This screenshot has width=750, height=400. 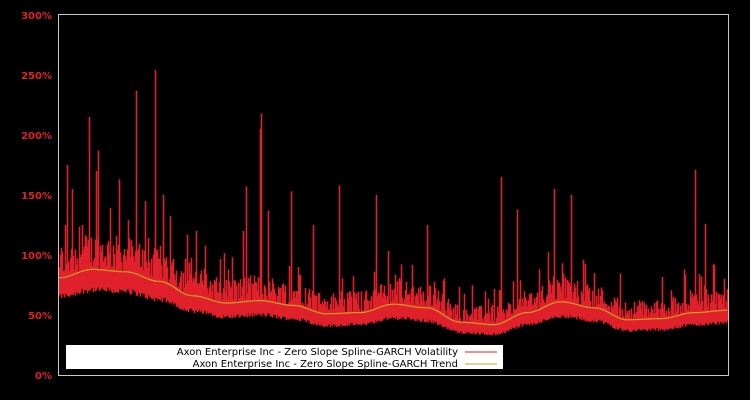 I want to click on legend-box, so click(x=284, y=357).